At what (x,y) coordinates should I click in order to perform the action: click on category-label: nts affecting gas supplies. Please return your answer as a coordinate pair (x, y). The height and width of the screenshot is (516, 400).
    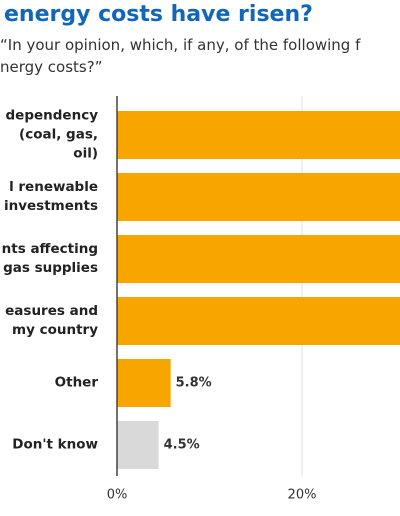
    Looking at the image, I should click on (49, 258).